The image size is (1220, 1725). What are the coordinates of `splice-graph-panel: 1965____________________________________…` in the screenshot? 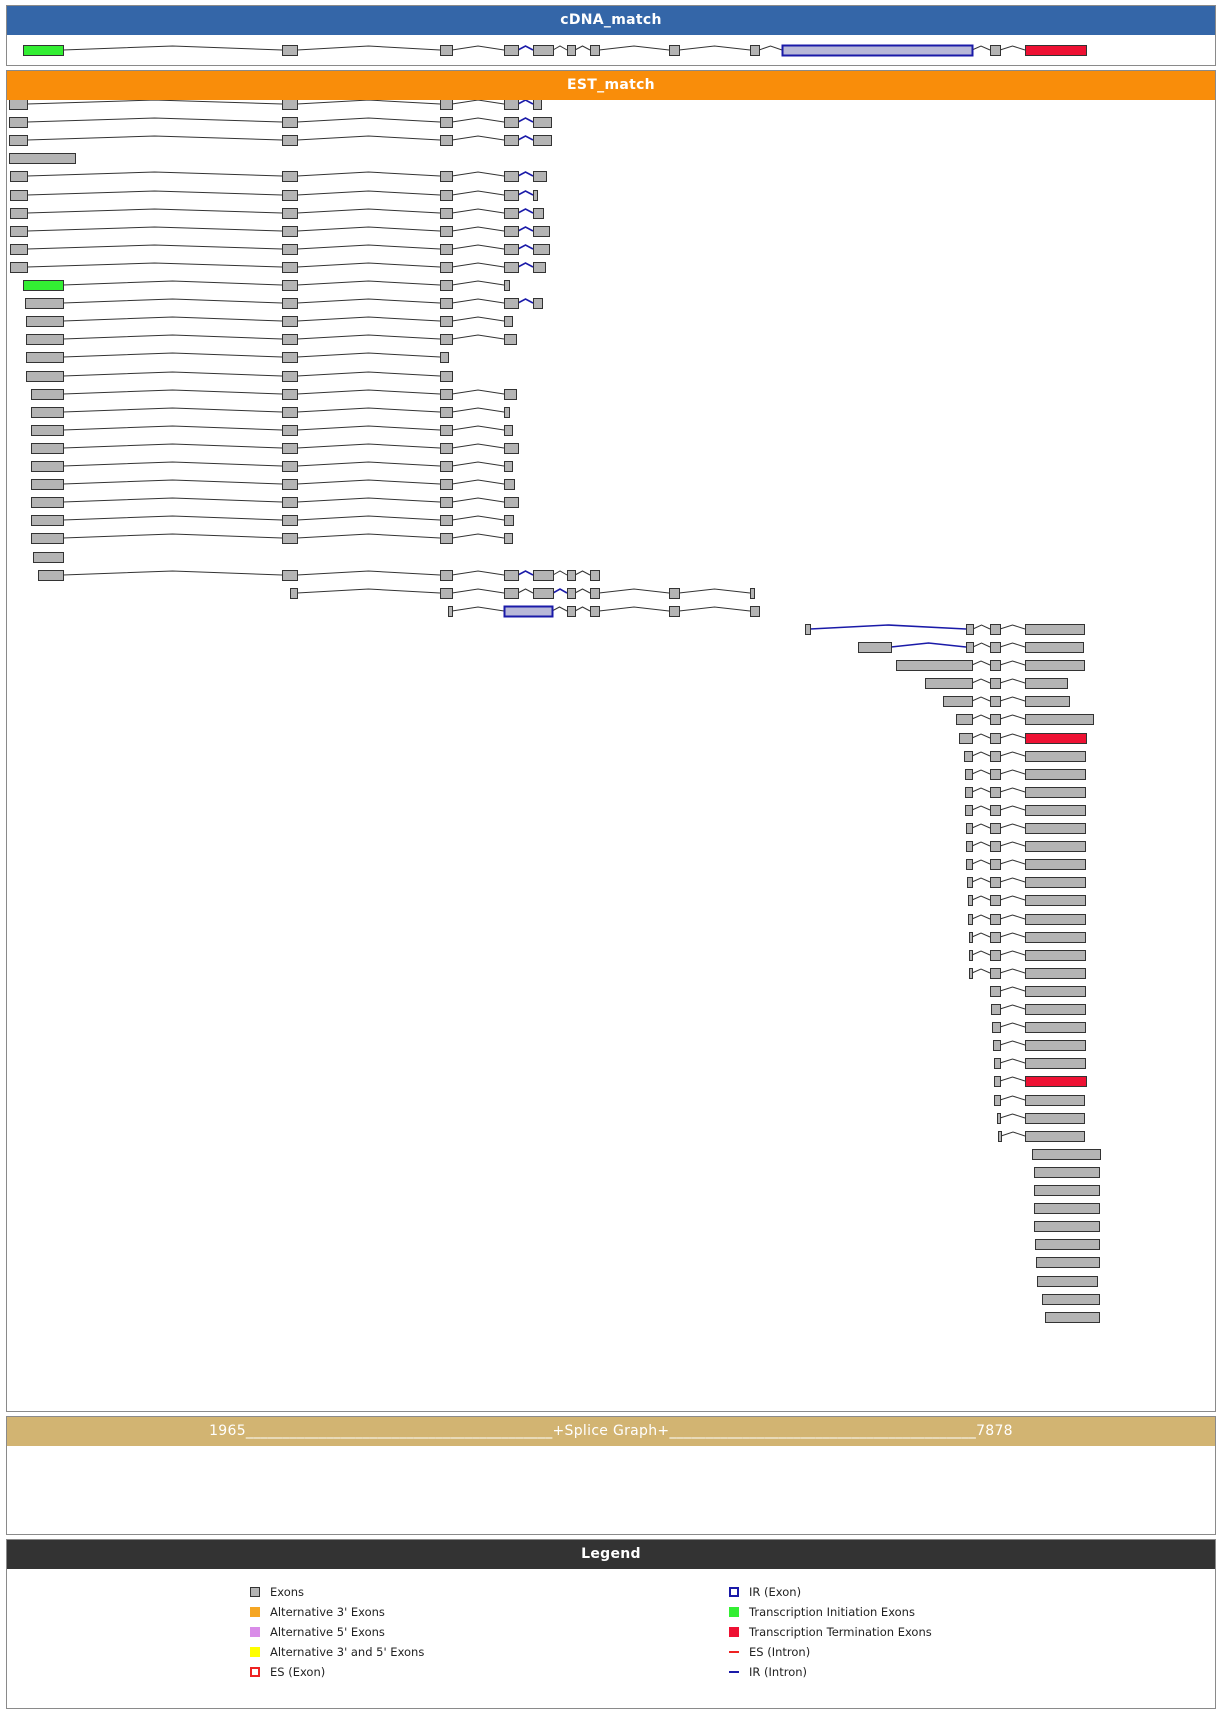 It's located at (611, 1475).